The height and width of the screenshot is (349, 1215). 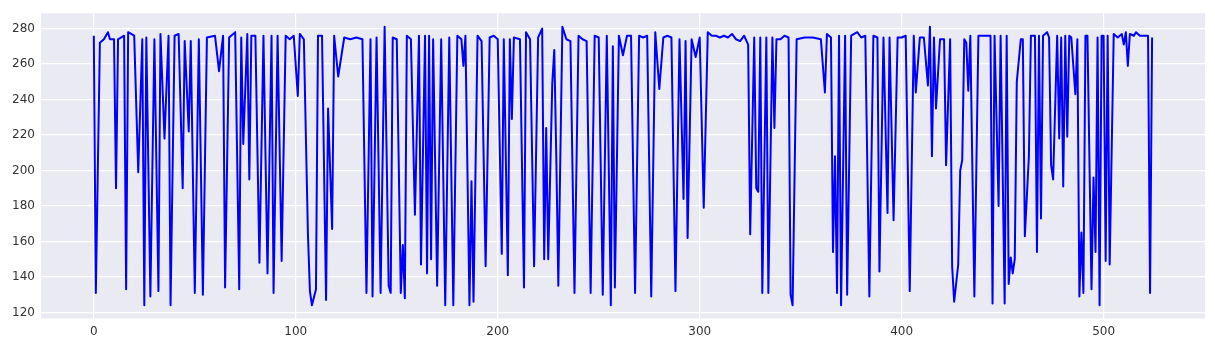 I want to click on x-tick-label: 400, so click(x=902, y=330).